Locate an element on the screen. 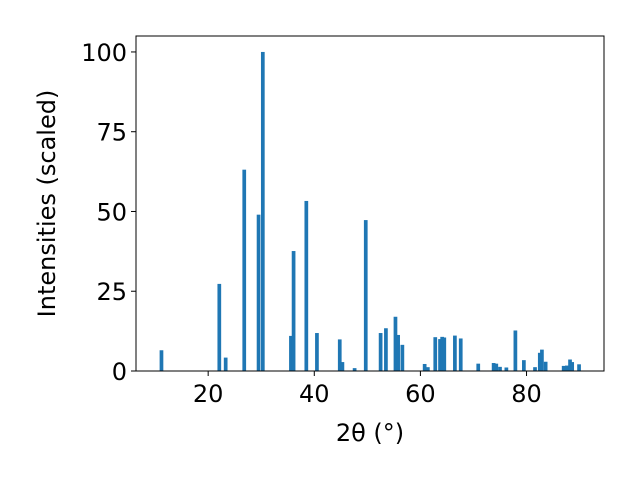 This screenshot has width=640, height=480. y-tick-label: 100 is located at coordinates (104, 53).